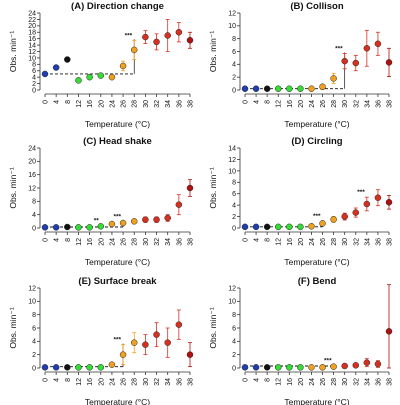 This screenshot has width=400, height=405. Describe the element at coordinates (117, 124) in the screenshot. I see `x-axis-label: Temperature (°C)` at that location.